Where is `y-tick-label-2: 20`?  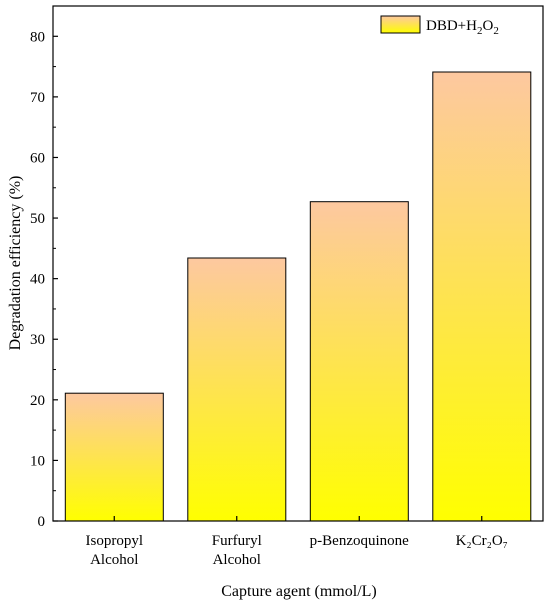 y-tick-label-2: 20 is located at coordinates (37, 401).